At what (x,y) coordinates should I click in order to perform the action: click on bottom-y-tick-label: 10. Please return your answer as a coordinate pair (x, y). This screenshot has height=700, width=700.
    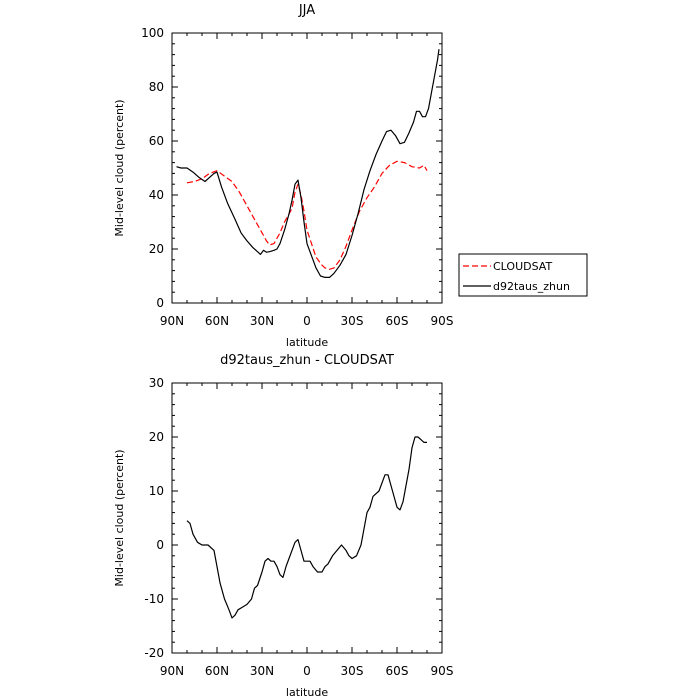
    Looking at the image, I should click on (156, 491).